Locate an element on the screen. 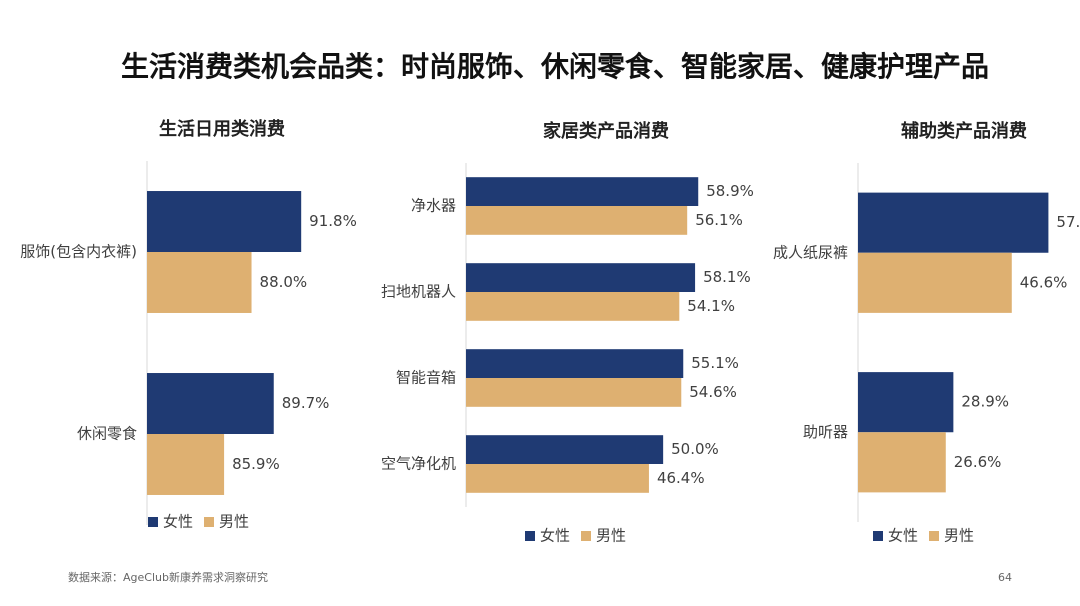 This screenshot has width=1080, height=606. chart-title: 生活日用类消费 is located at coordinates (222, 129).